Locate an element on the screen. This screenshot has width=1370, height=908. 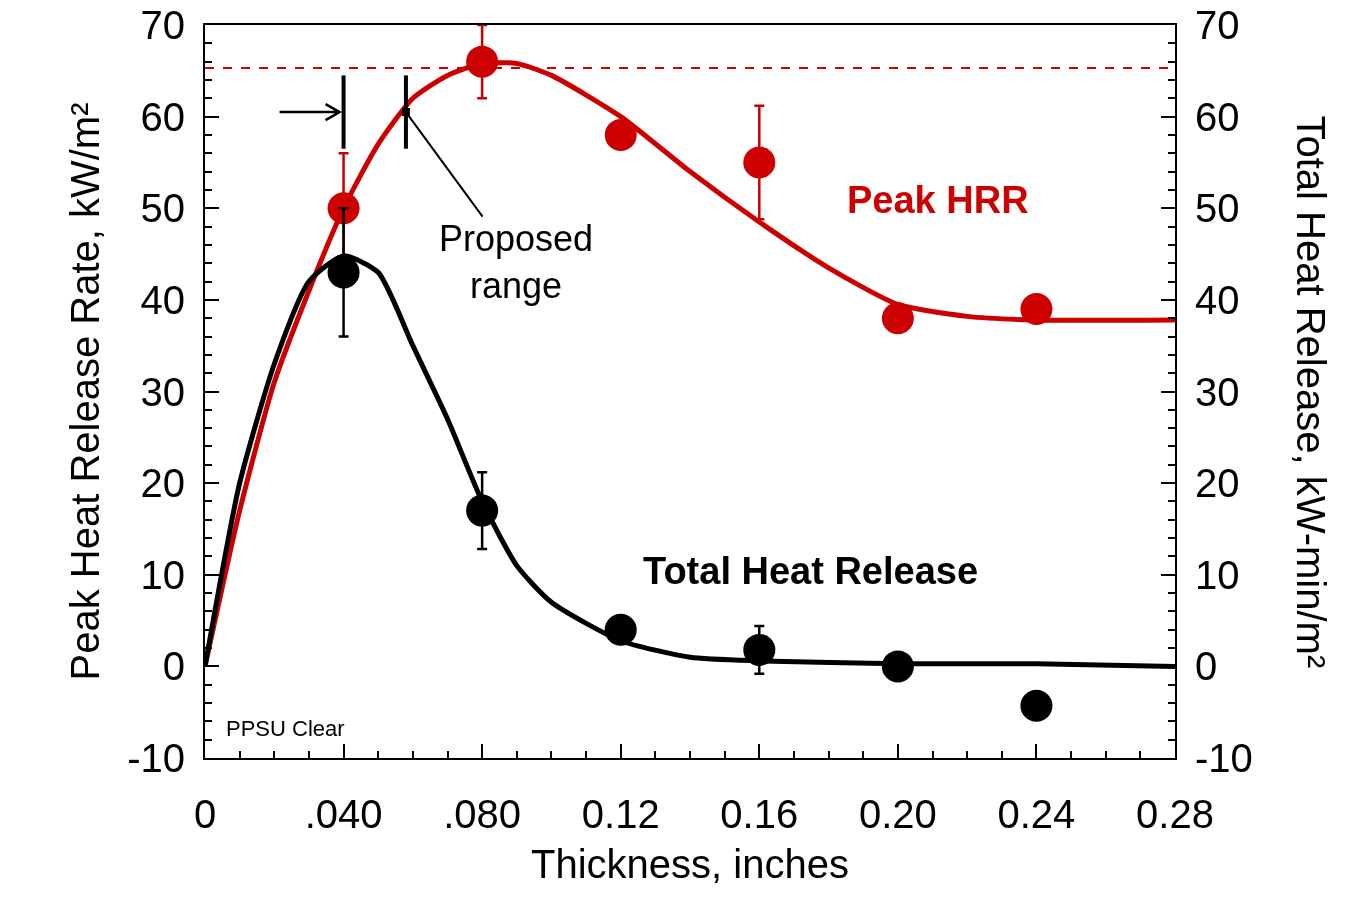
x-tick-label: 0.20 is located at coordinates (897, 814).